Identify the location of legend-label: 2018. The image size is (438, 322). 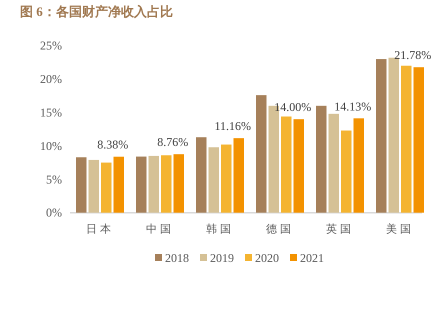
(177, 258).